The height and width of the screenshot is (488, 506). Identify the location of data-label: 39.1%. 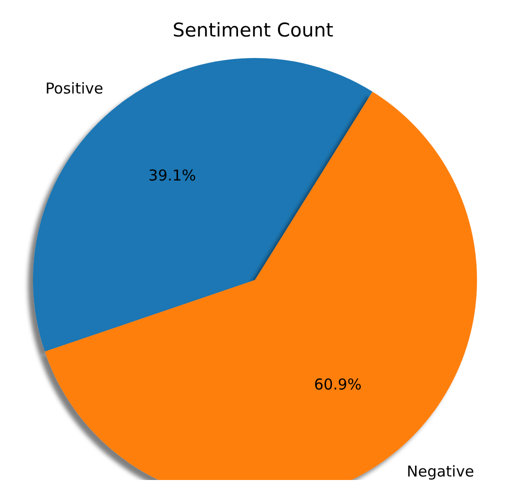
(172, 175).